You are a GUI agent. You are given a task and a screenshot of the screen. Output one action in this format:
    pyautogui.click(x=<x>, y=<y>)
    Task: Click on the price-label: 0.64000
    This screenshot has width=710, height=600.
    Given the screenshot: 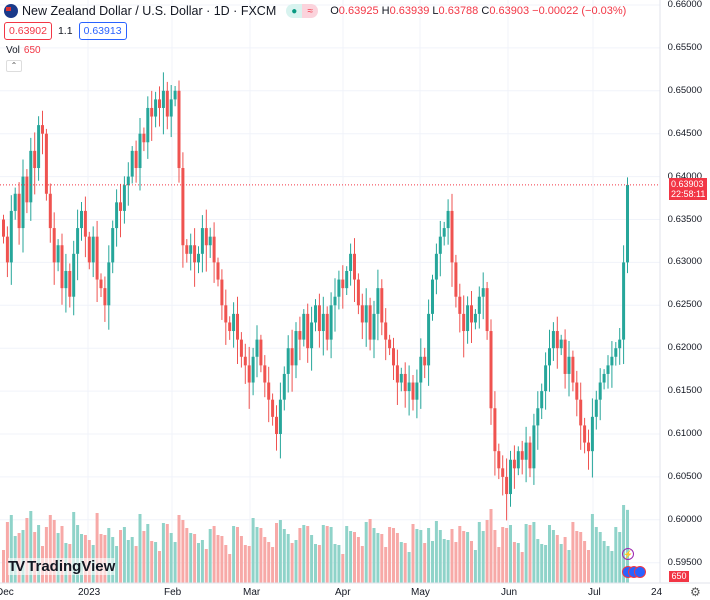 What is the action you would take?
    pyautogui.click(x=684, y=176)
    